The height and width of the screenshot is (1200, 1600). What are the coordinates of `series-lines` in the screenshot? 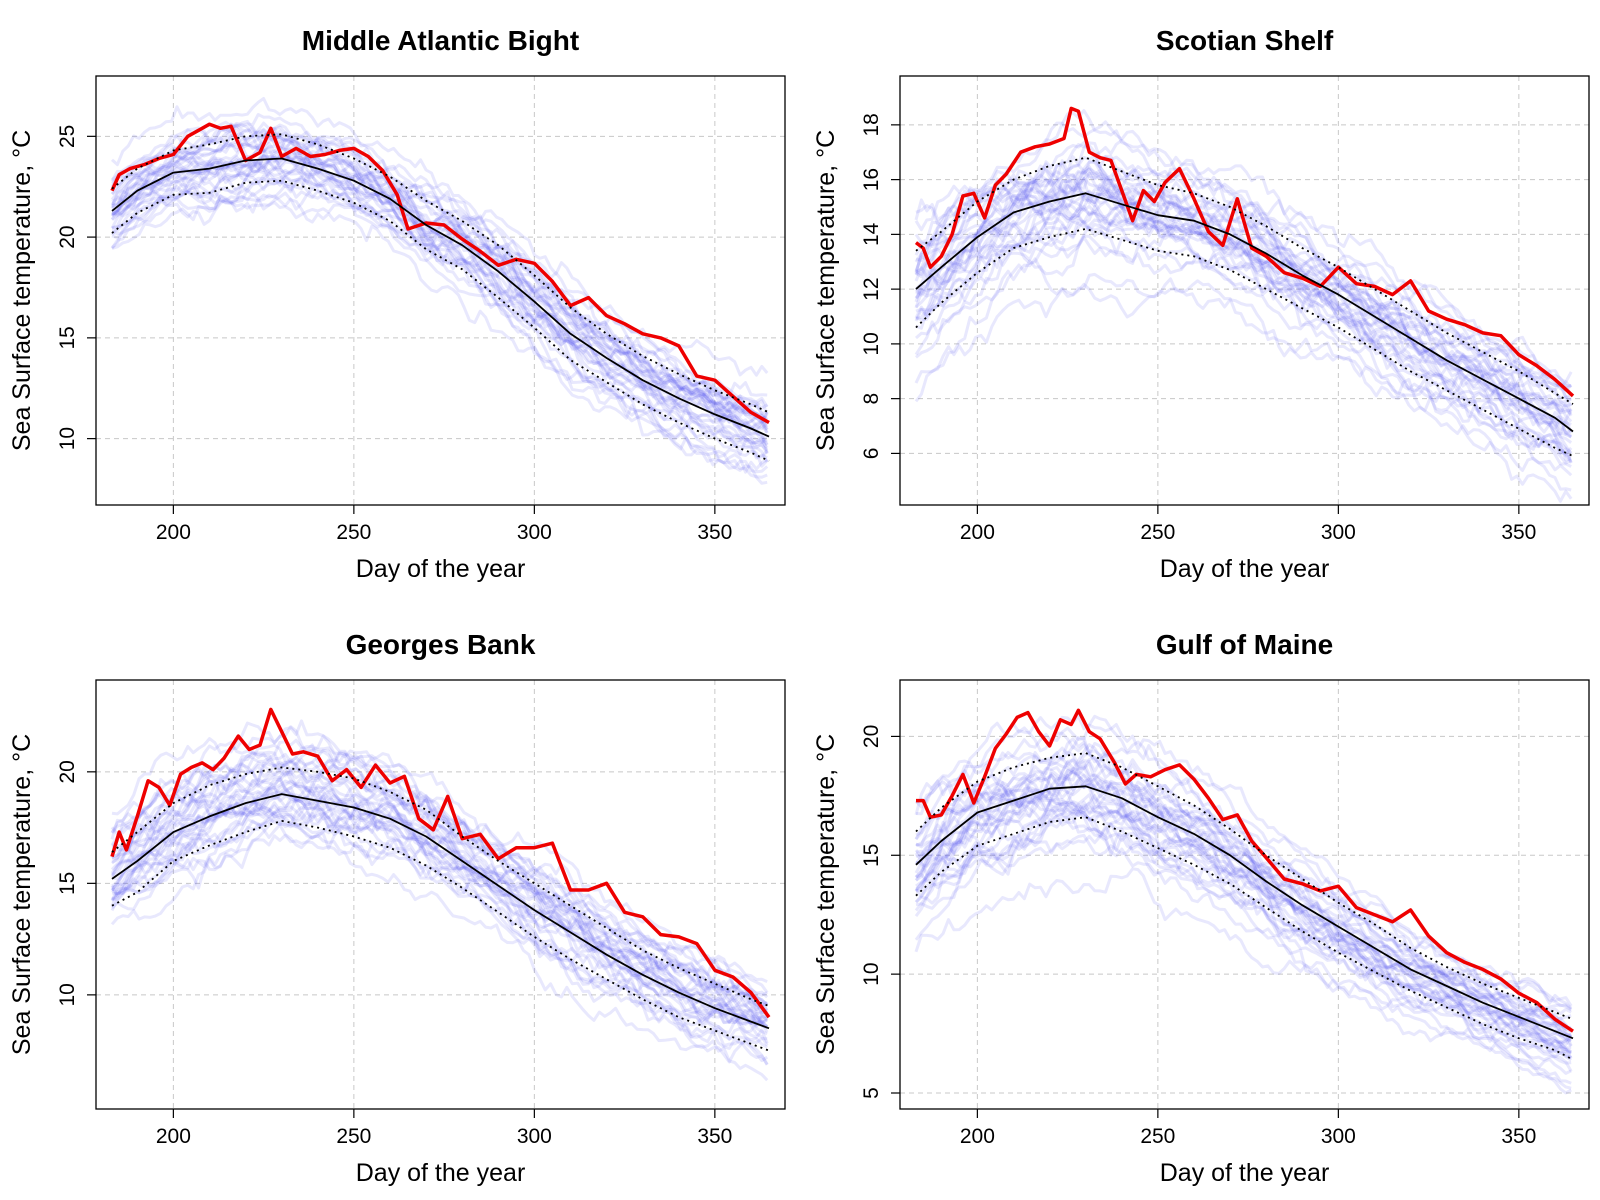 It's located at (1244, 281).